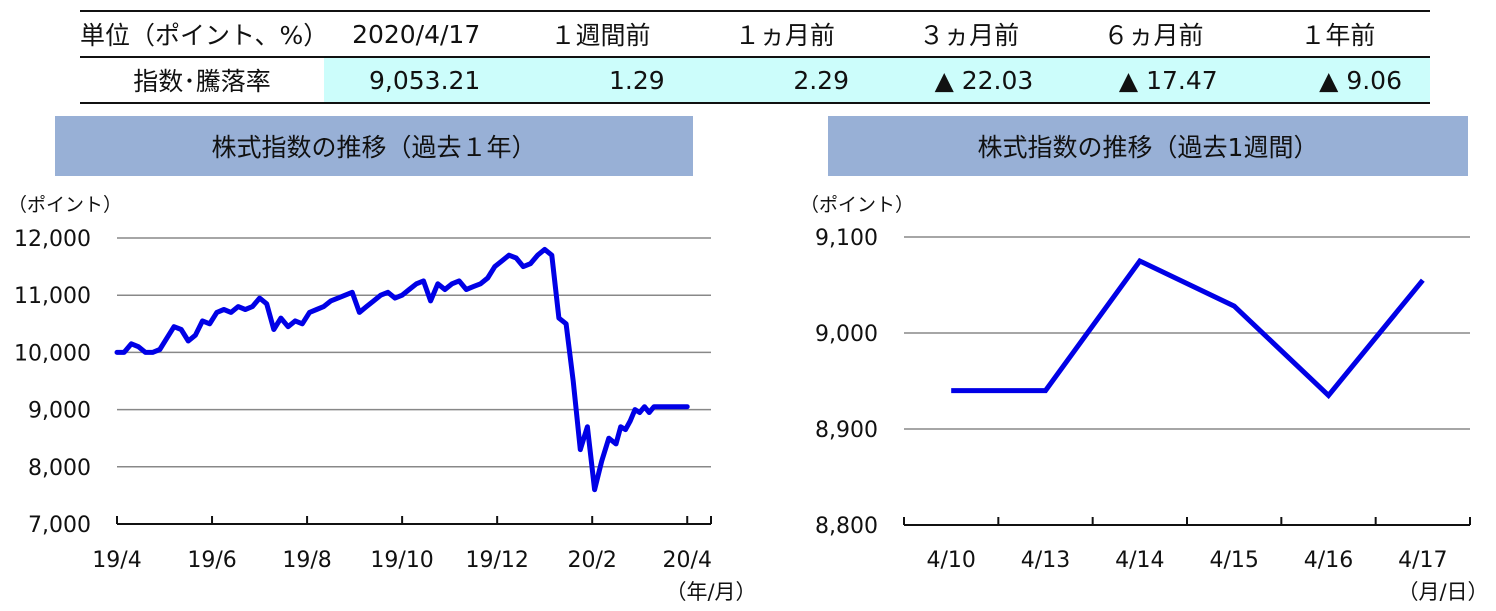 The image size is (1496, 611). What do you see at coordinates (969, 35) in the screenshot?
I see `col-header-3m: ３ヵ月前` at bounding box center [969, 35].